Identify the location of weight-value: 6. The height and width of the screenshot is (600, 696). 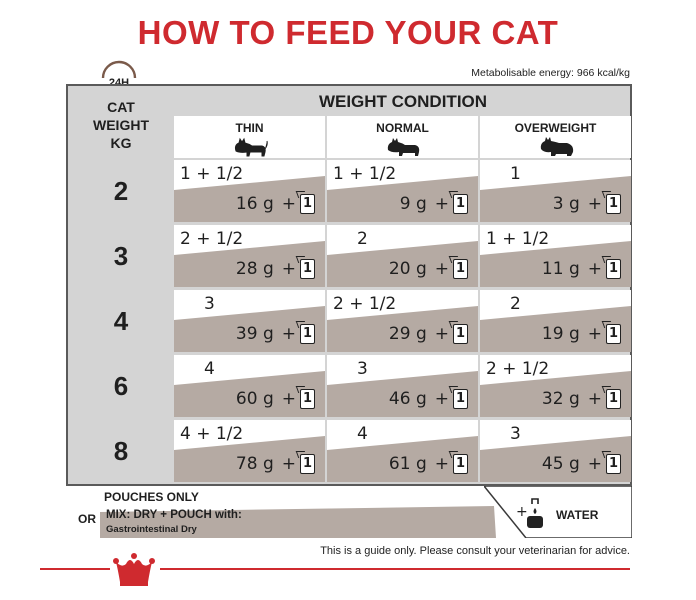
(121, 386).